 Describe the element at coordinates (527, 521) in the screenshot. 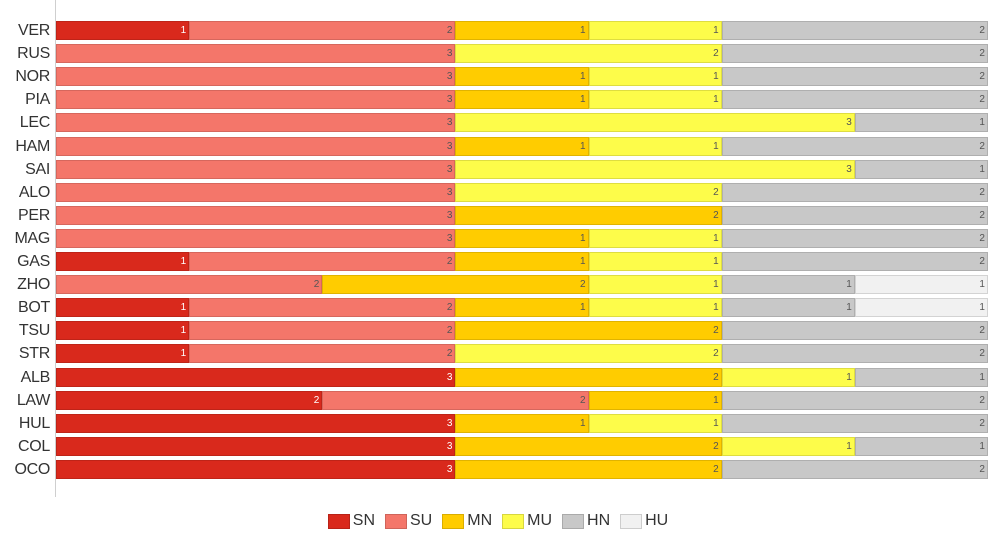

I see `legend-item-mu: MU` at that location.